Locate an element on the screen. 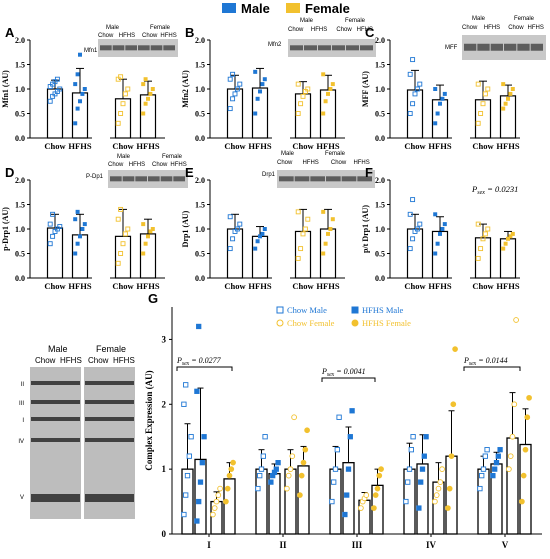 This screenshot has width=550, height=559. significance-bracket is located at coordinates (492, 368).